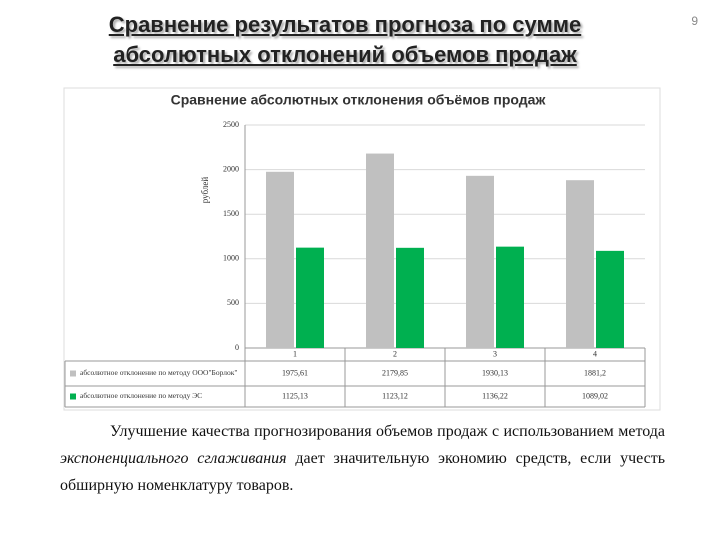 The height and width of the screenshot is (540, 720). What do you see at coordinates (595, 353) in the screenshot?
I see `x-tick-label: 4` at bounding box center [595, 353].